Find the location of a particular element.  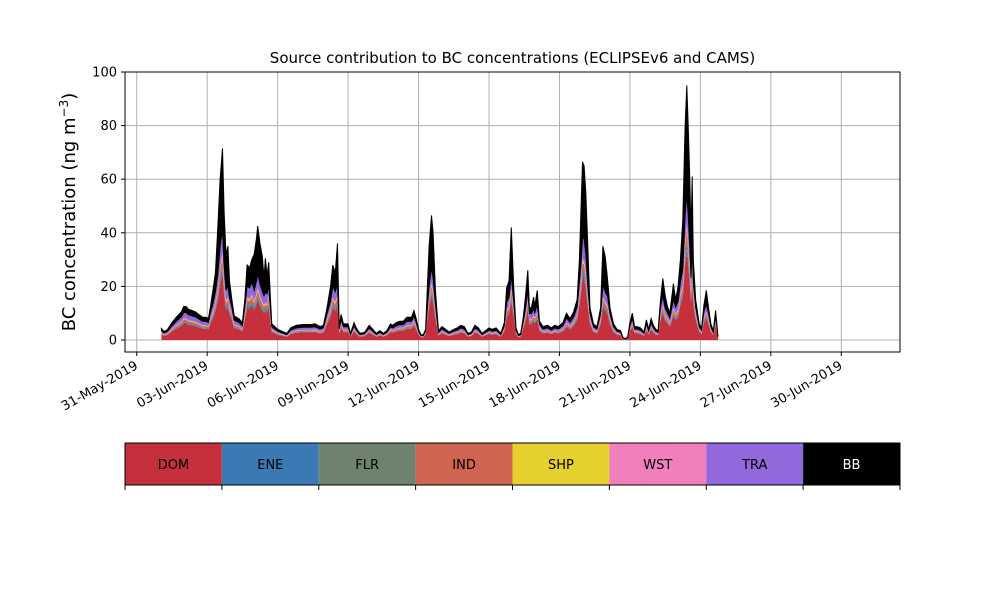

legend-swatch-ind is located at coordinates (464, 464).